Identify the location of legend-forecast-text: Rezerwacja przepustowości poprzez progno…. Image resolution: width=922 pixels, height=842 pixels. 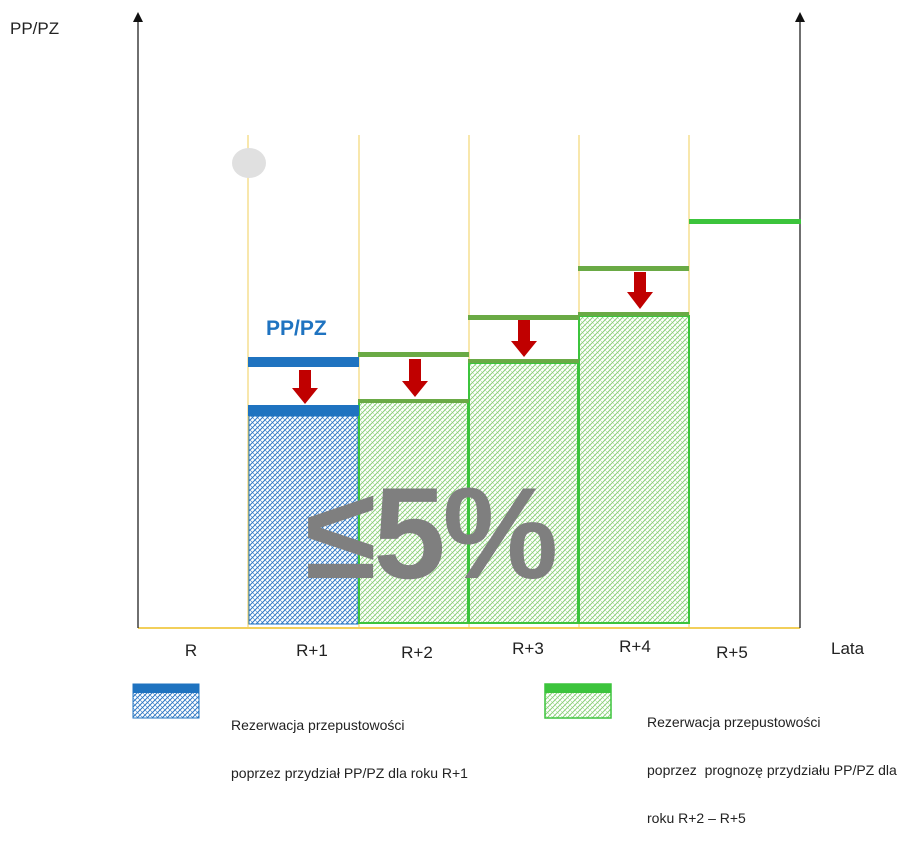
(772, 762).